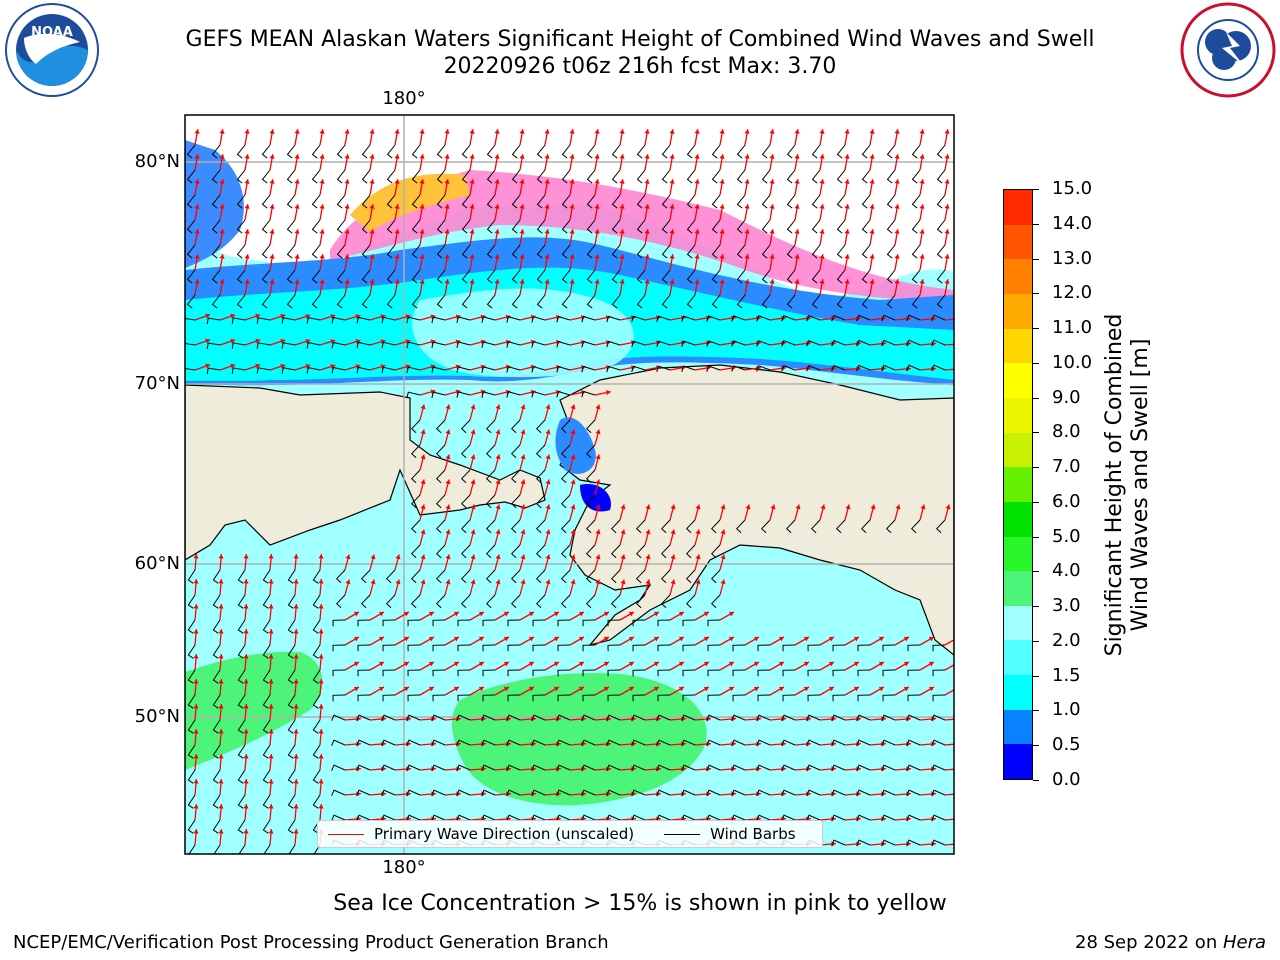 Image resolution: width=1280 pixels, height=960 pixels. Describe the element at coordinates (1066, 710) in the screenshot. I see `colorbar-tick-label: 1.0` at that location.